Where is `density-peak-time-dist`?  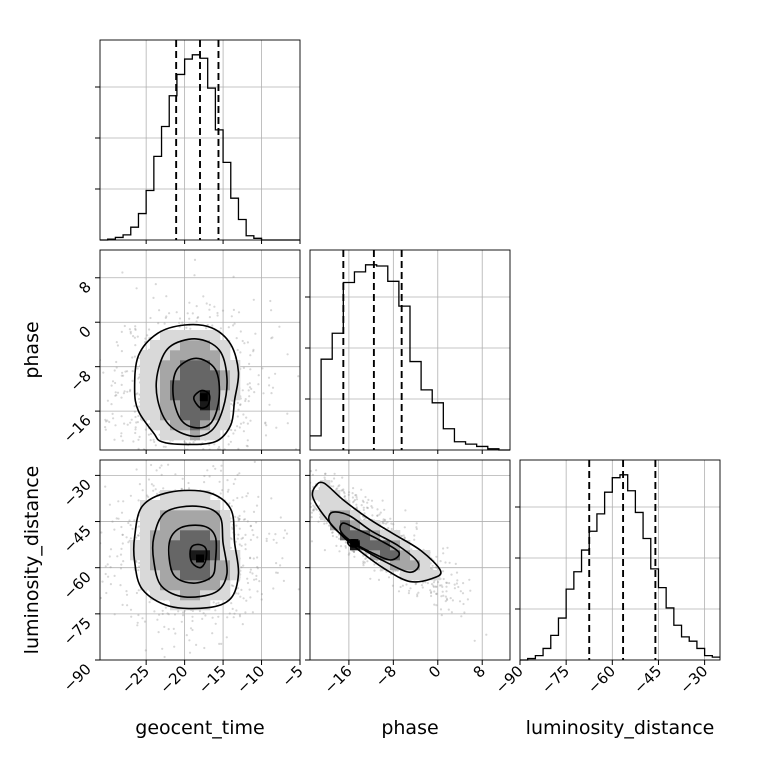 density-peak-time-dist is located at coordinates (200, 558).